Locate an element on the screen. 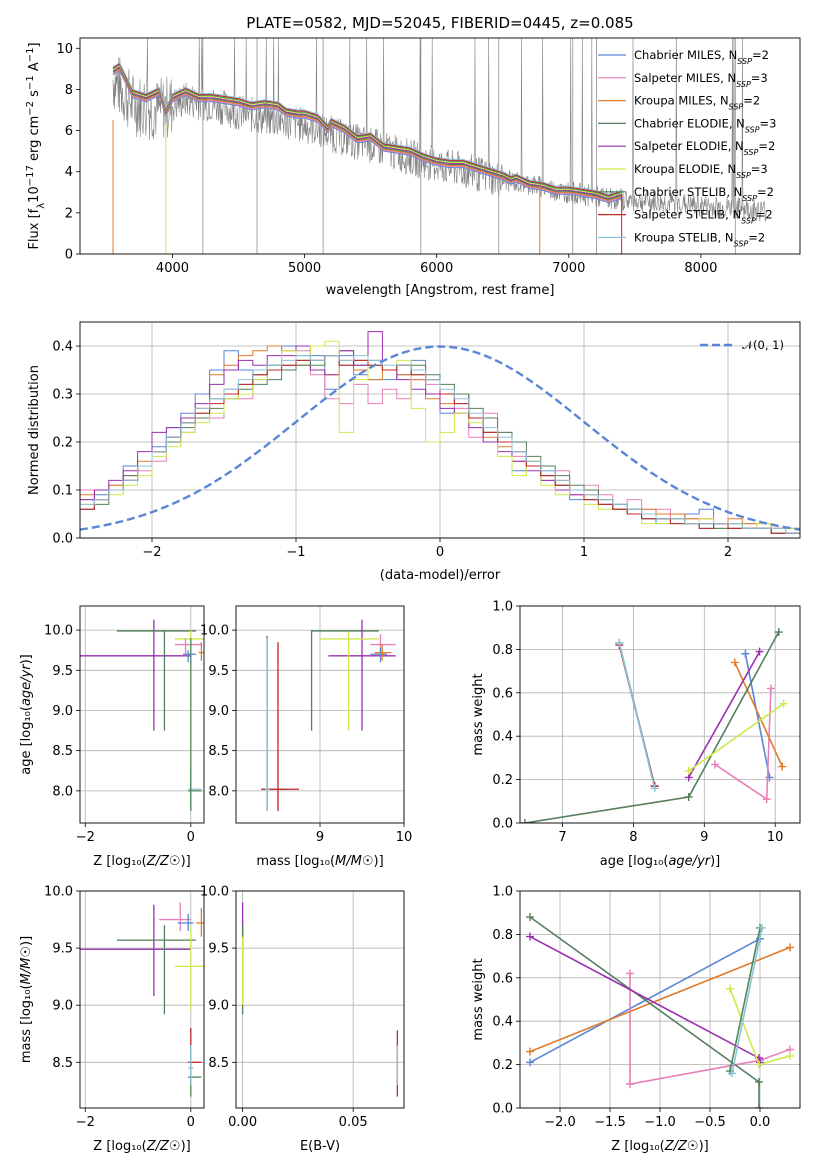  y-tick-label: 0.1 is located at coordinates (62, 491).